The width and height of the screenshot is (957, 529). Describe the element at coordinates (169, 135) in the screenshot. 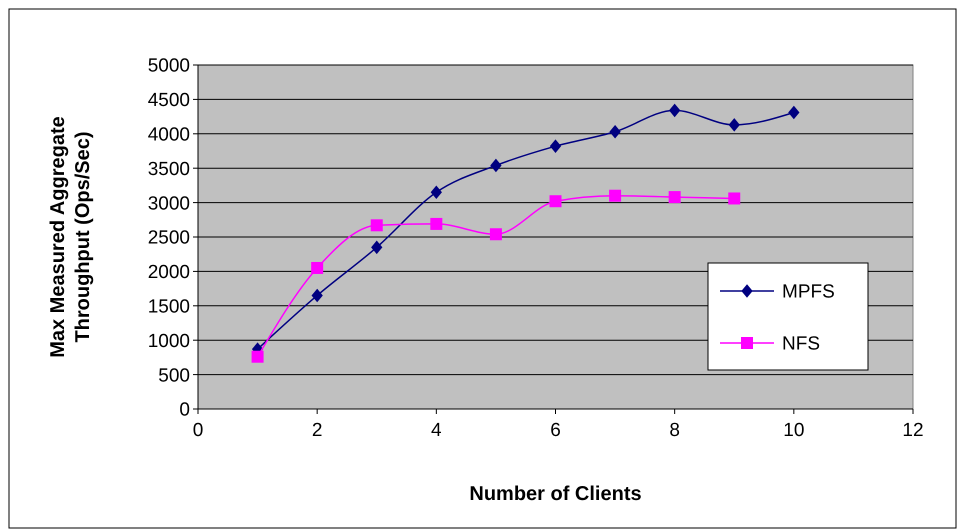

I see `y-tick-label: 4000` at that location.